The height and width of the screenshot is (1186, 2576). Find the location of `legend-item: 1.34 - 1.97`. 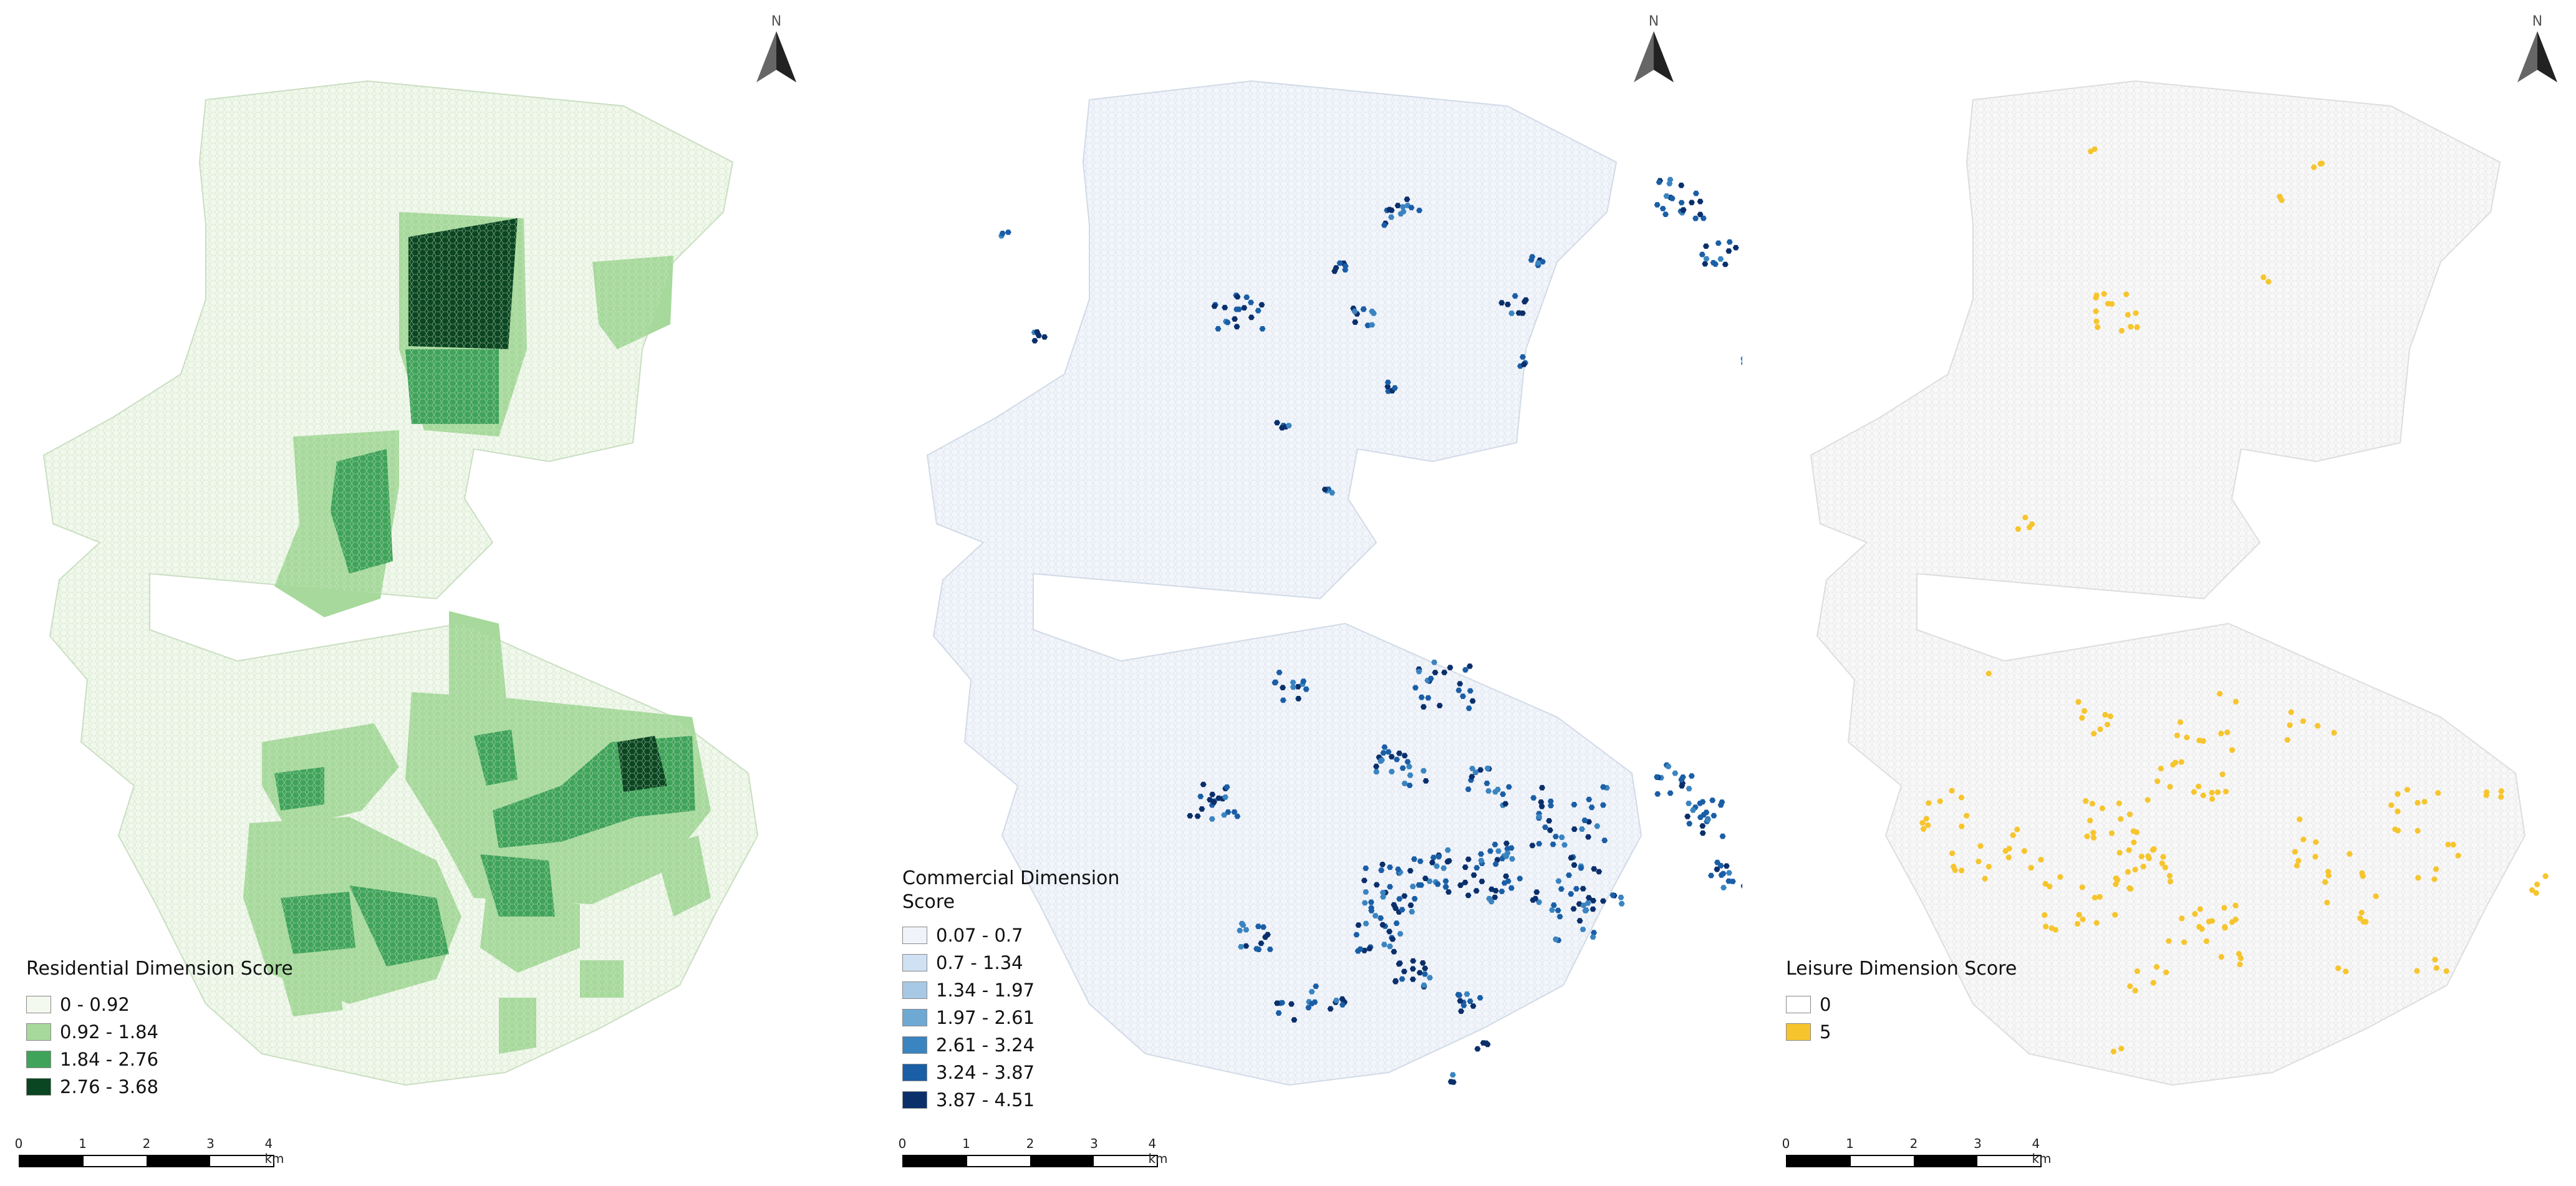

legend-item: 1.34 - 1.97 is located at coordinates (1033, 990).